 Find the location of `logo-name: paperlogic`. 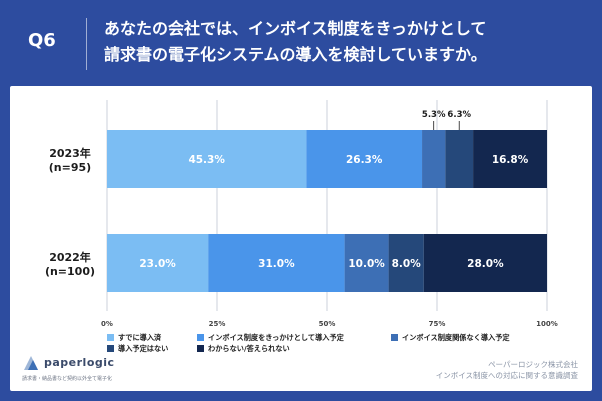

logo-name: paperlogic is located at coordinates (79, 362).